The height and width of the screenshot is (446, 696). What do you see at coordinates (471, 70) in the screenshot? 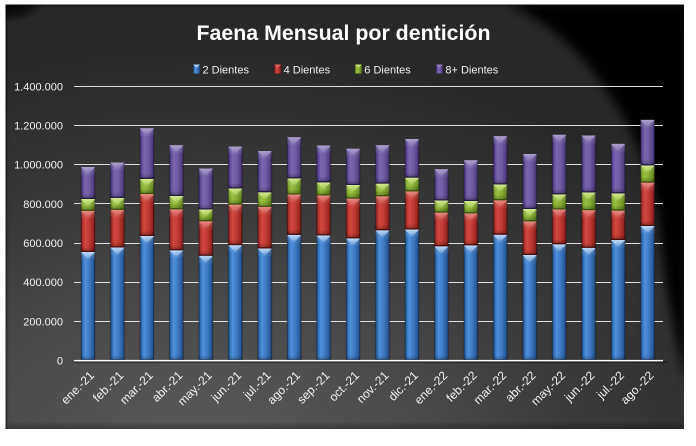
I see `svg-text: 8+ Dientes` at bounding box center [471, 70].